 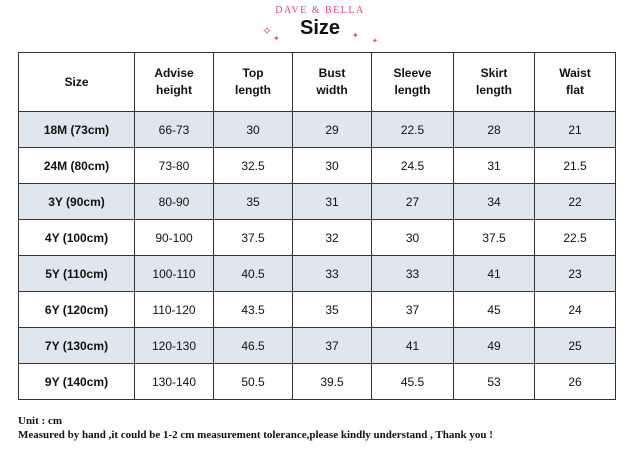 What do you see at coordinates (575, 165) in the screenshot?
I see `table-cell: 21.5` at bounding box center [575, 165].